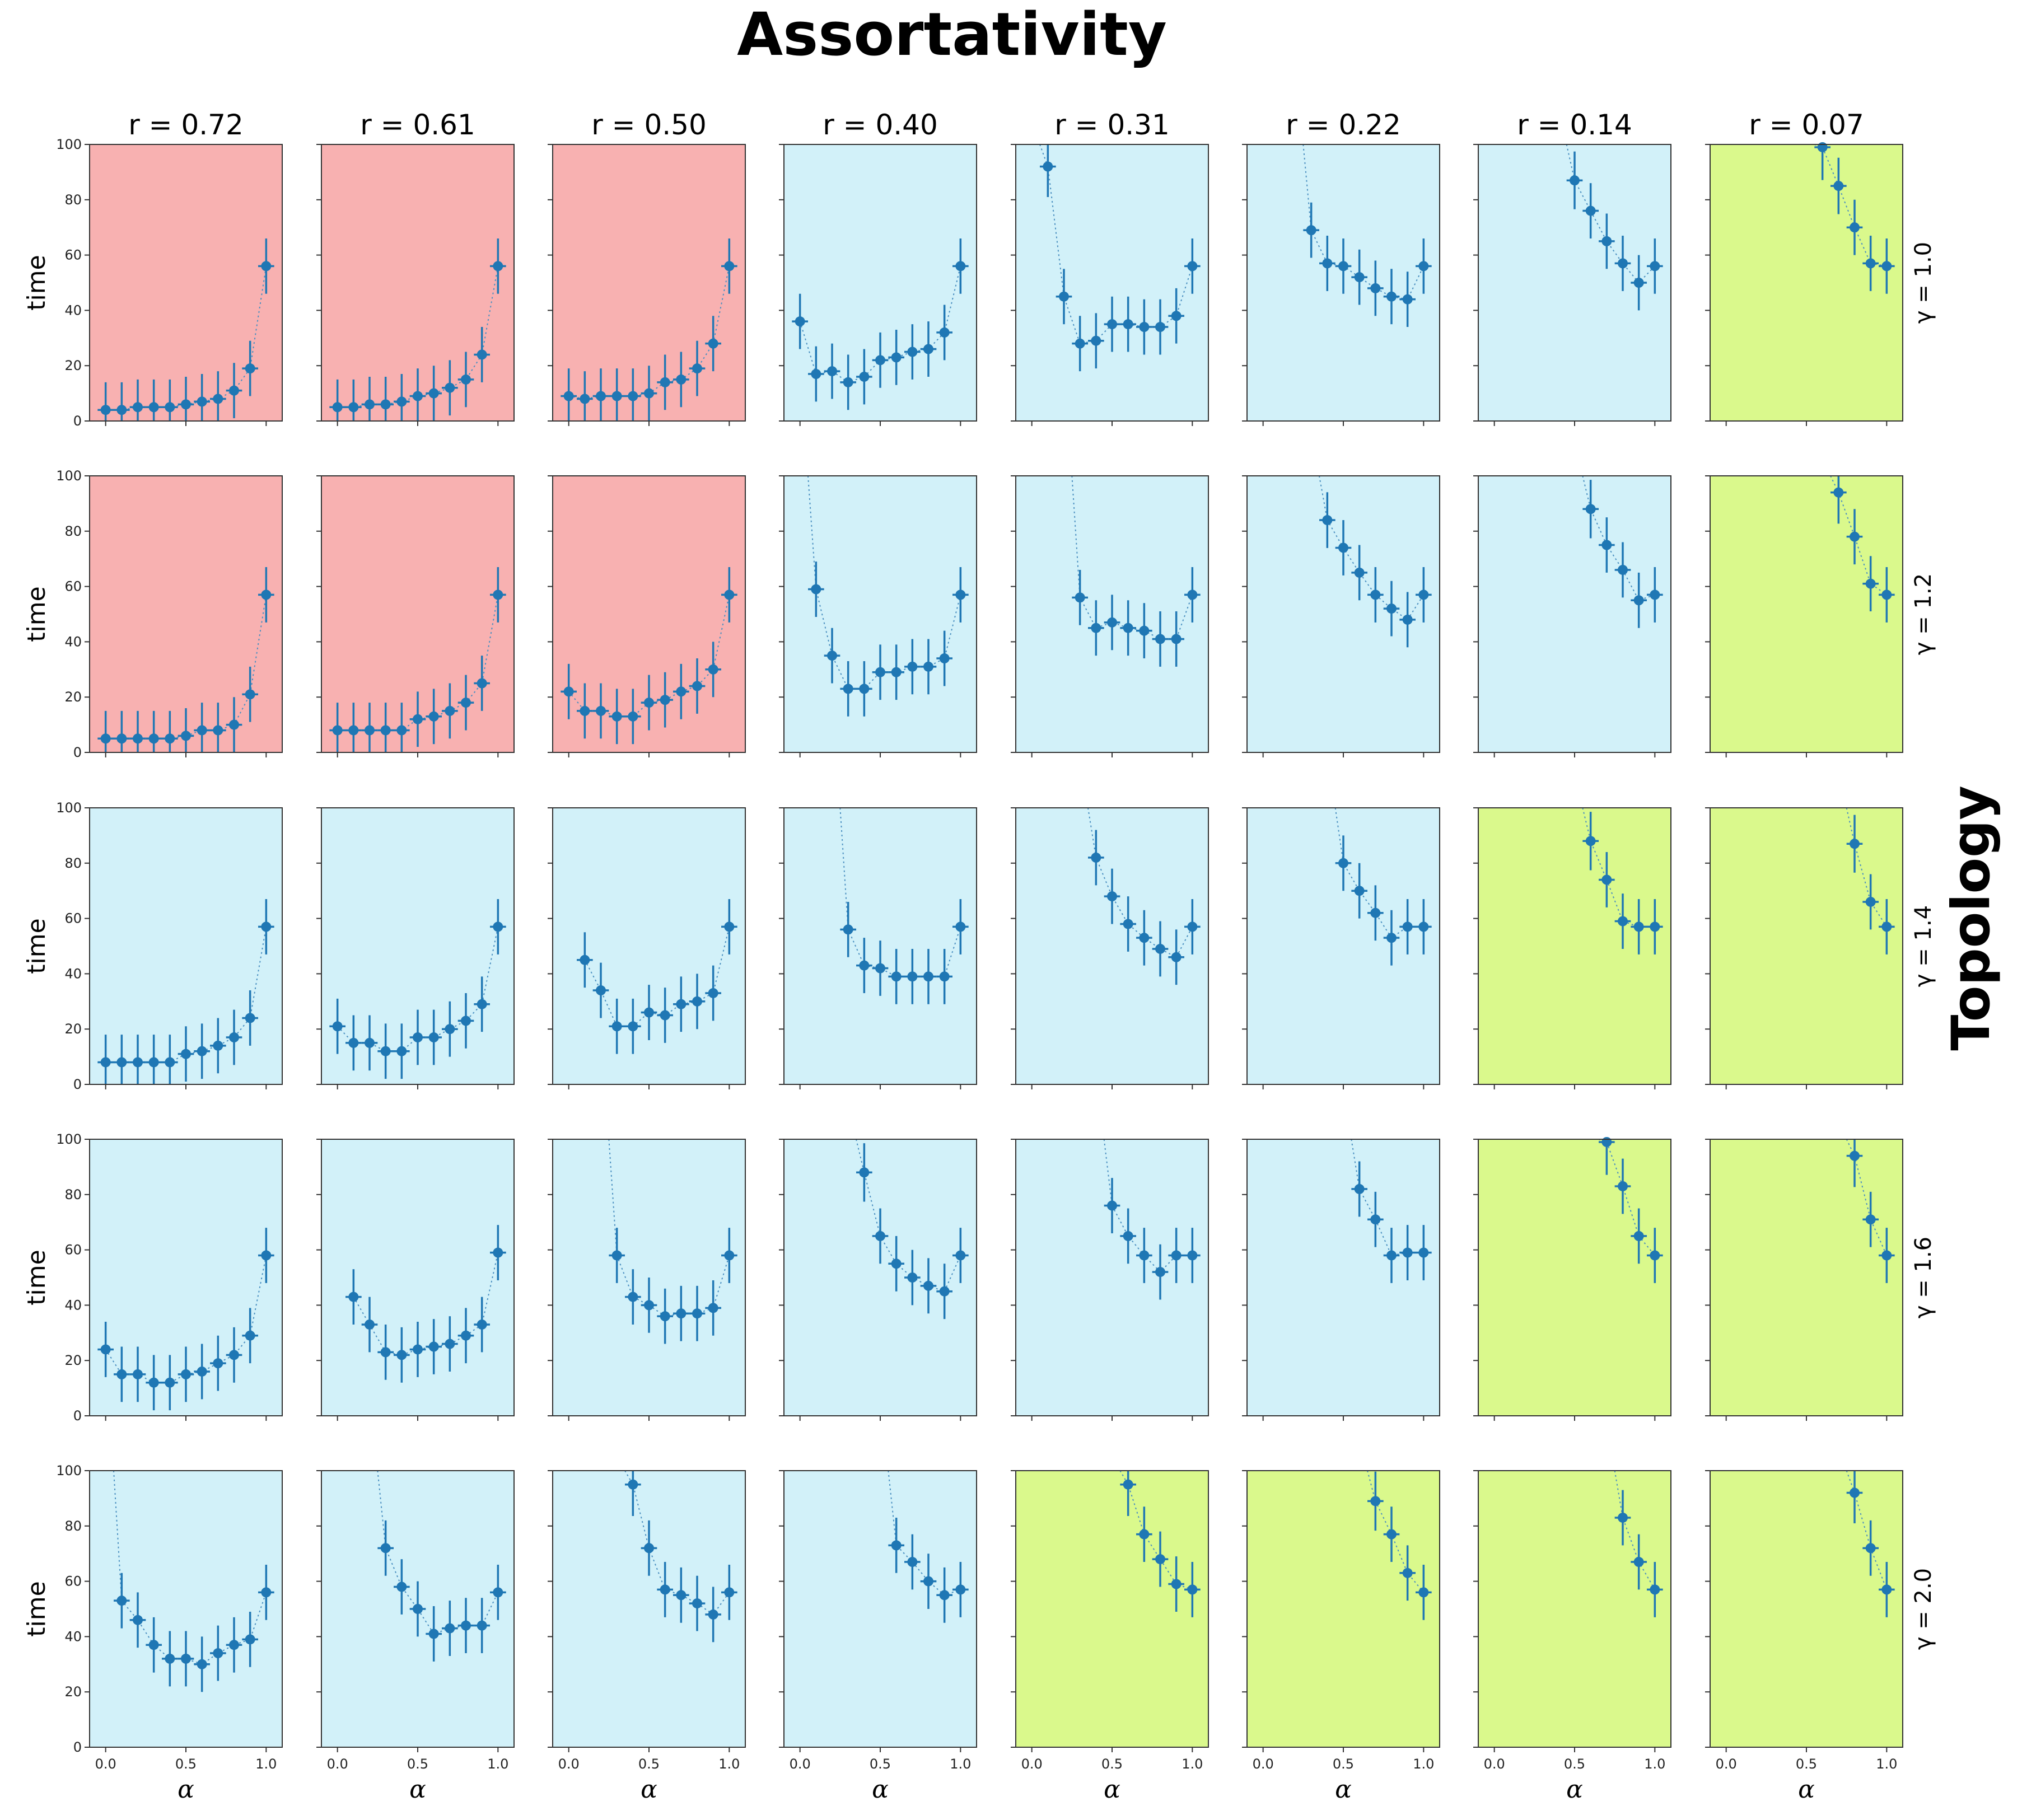 The height and width of the screenshot is (1820, 2022). I want to click on panel-r0-c1: r = 0.61, so click(415, 268).